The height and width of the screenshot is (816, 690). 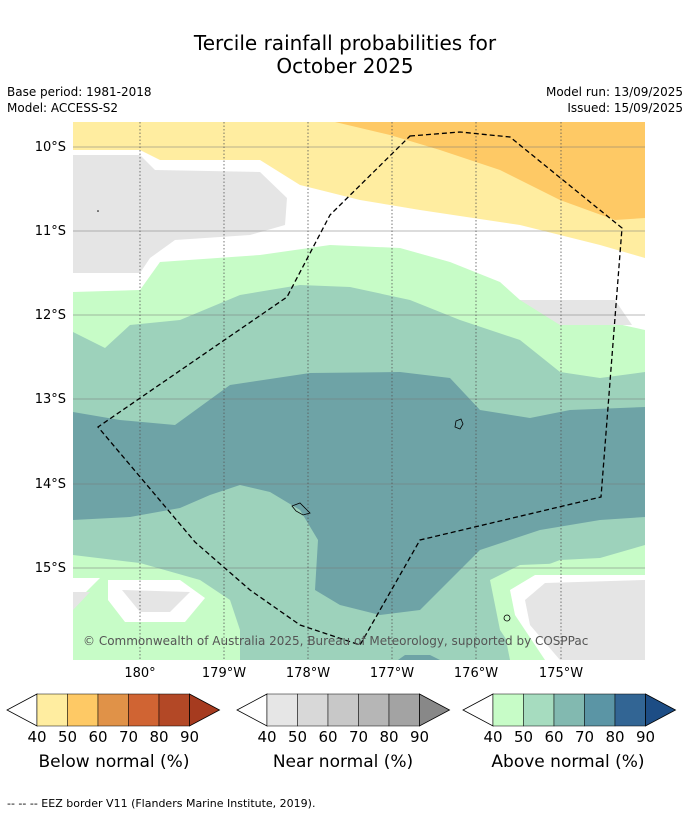 What do you see at coordinates (50, 568) in the screenshot?
I see `lat-label: 15°S` at bounding box center [50, 568].